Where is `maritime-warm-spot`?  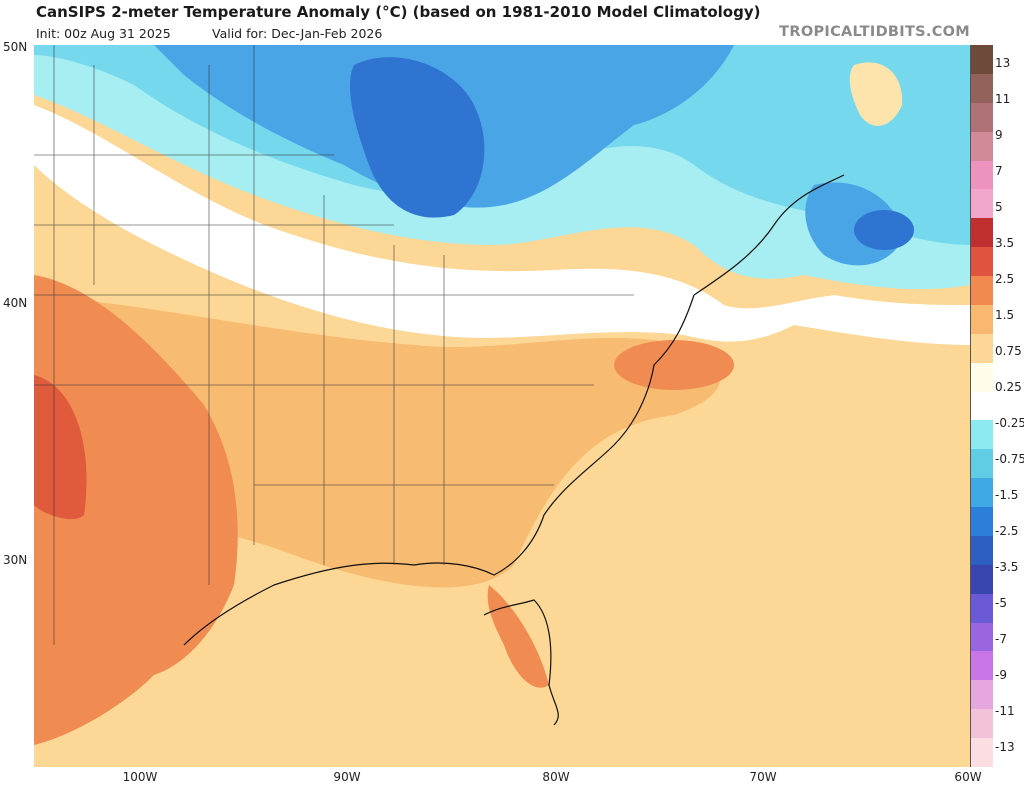
maritime-warm-spot is located at coordinates (876, 94).